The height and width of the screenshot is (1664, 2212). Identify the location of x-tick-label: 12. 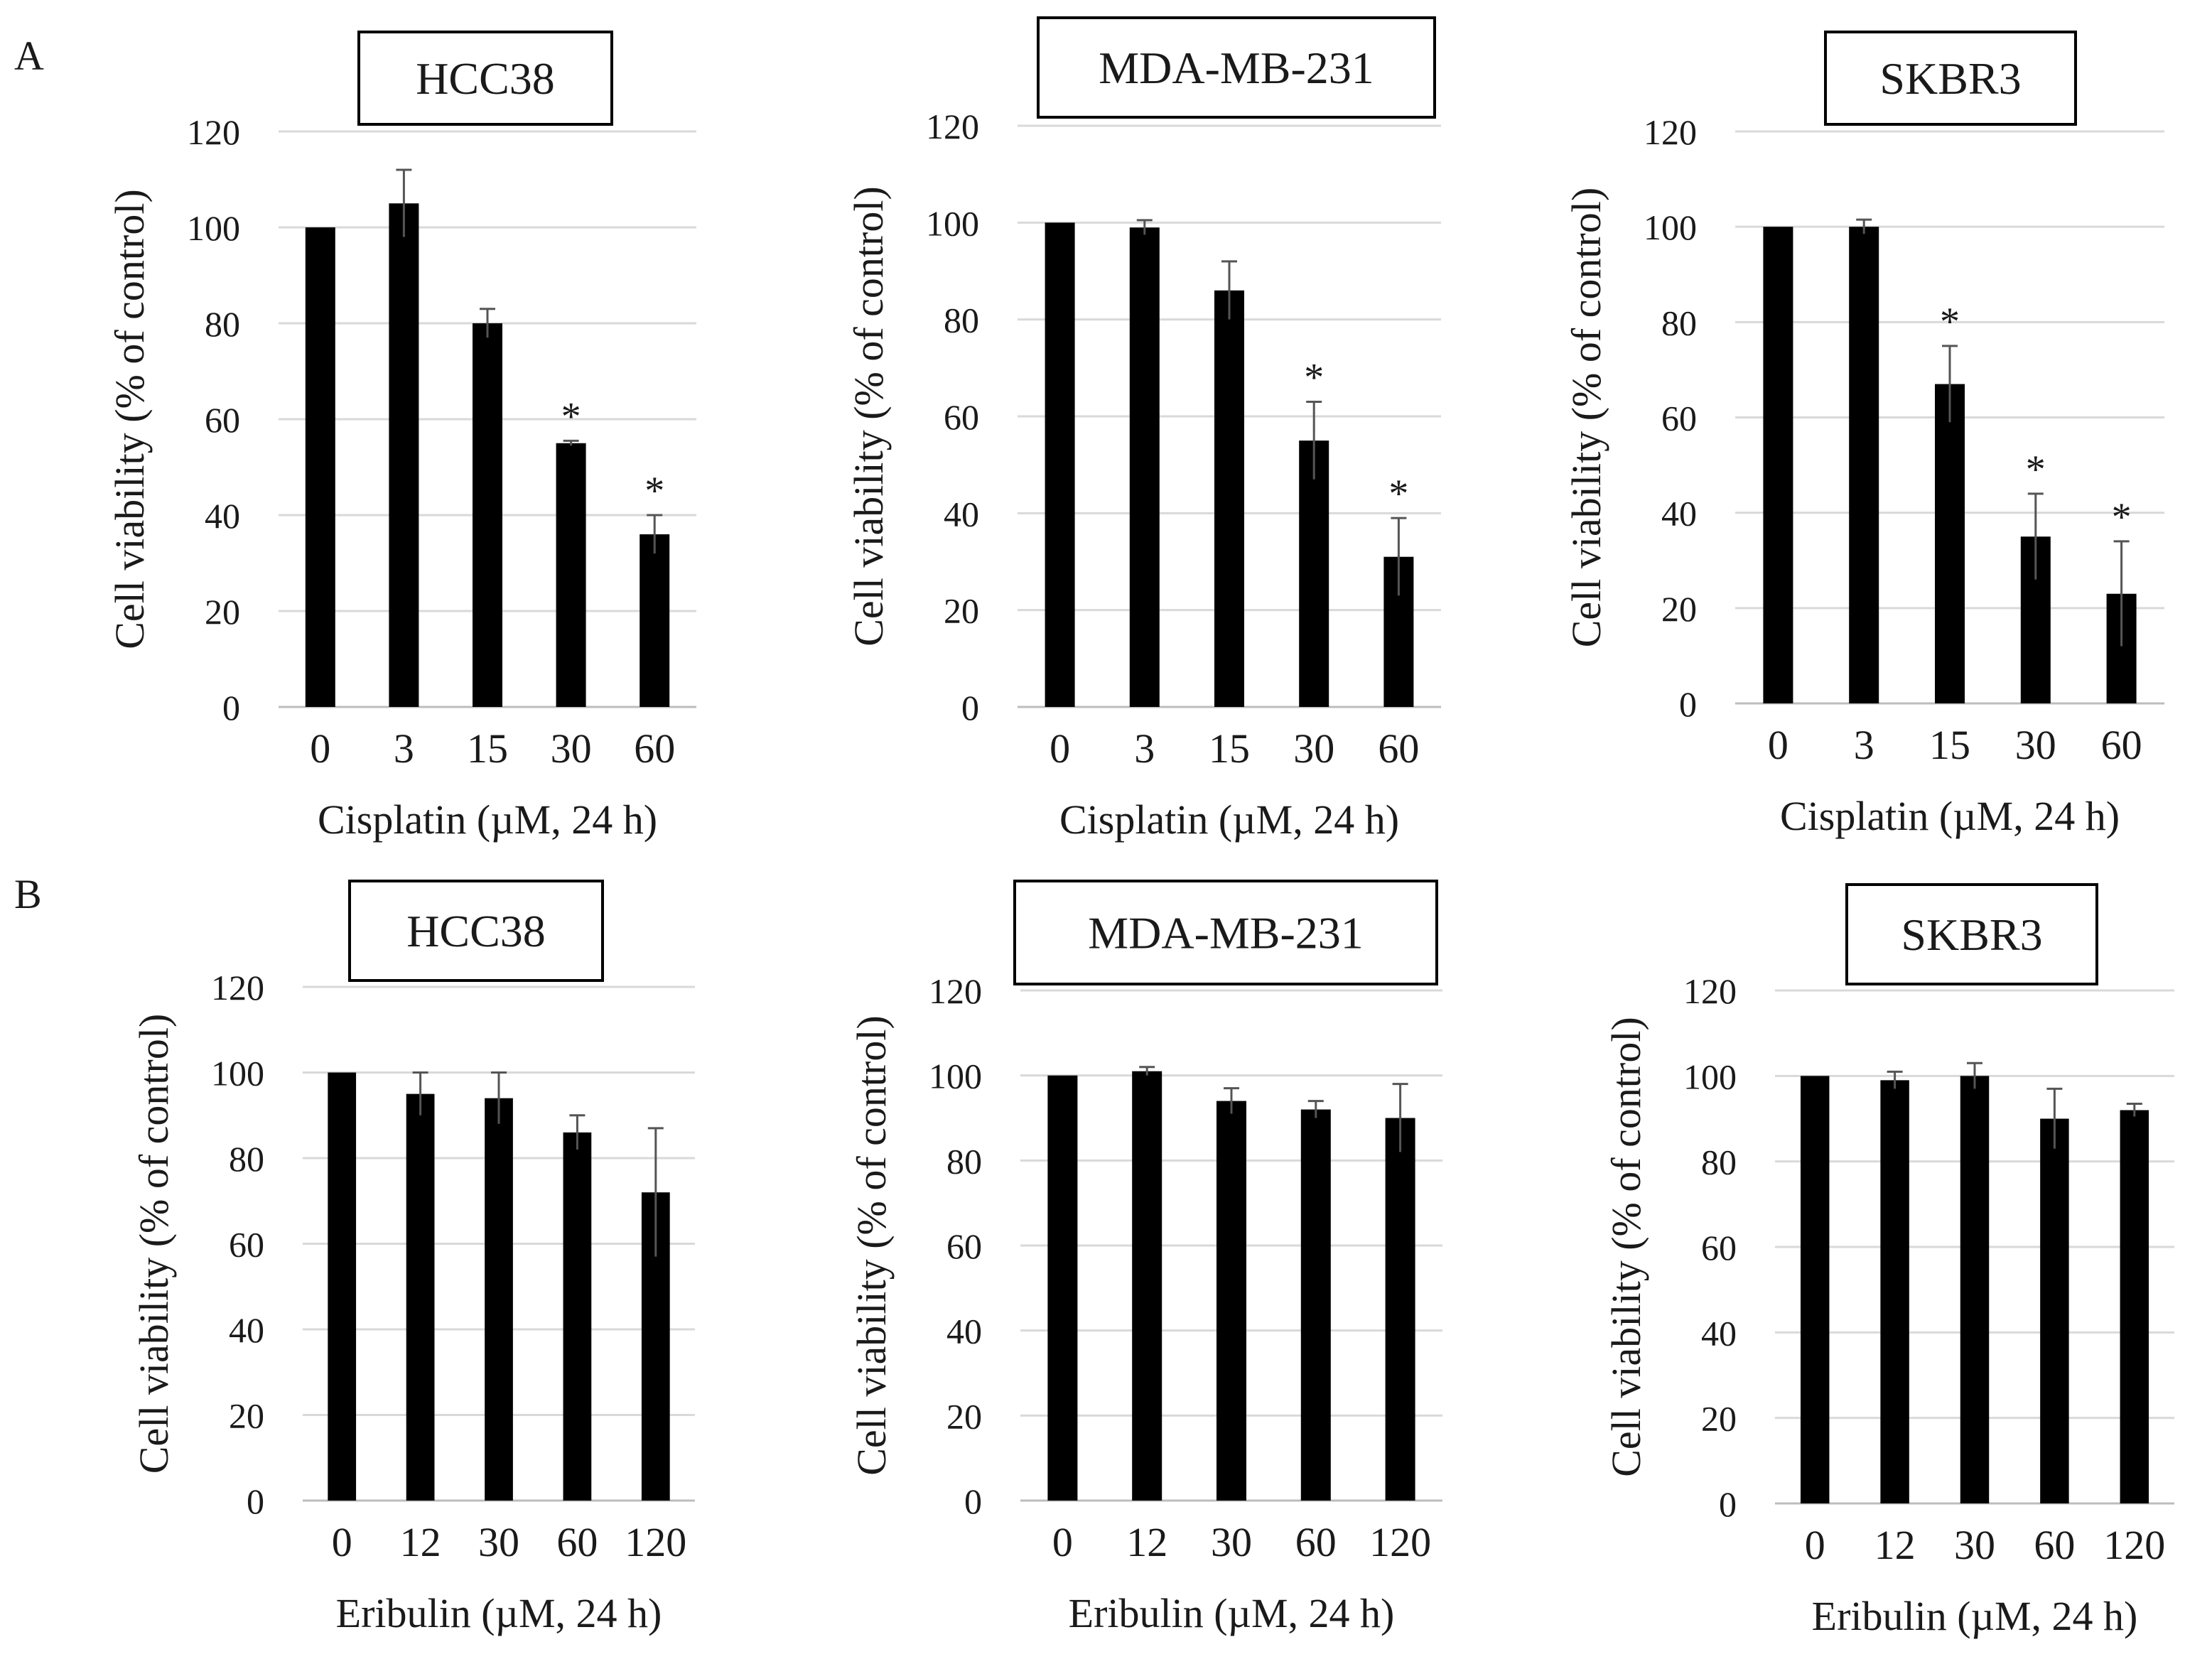
(1895, 1545).